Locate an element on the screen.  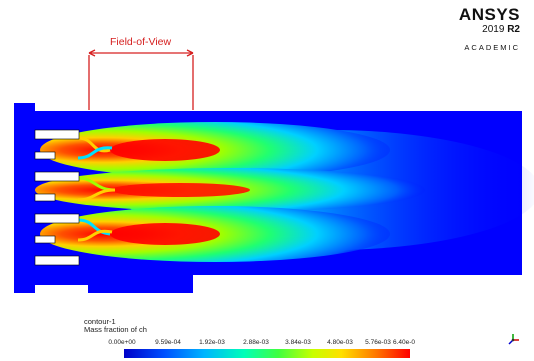
inlet-slots is located at coordinates (57, 197).